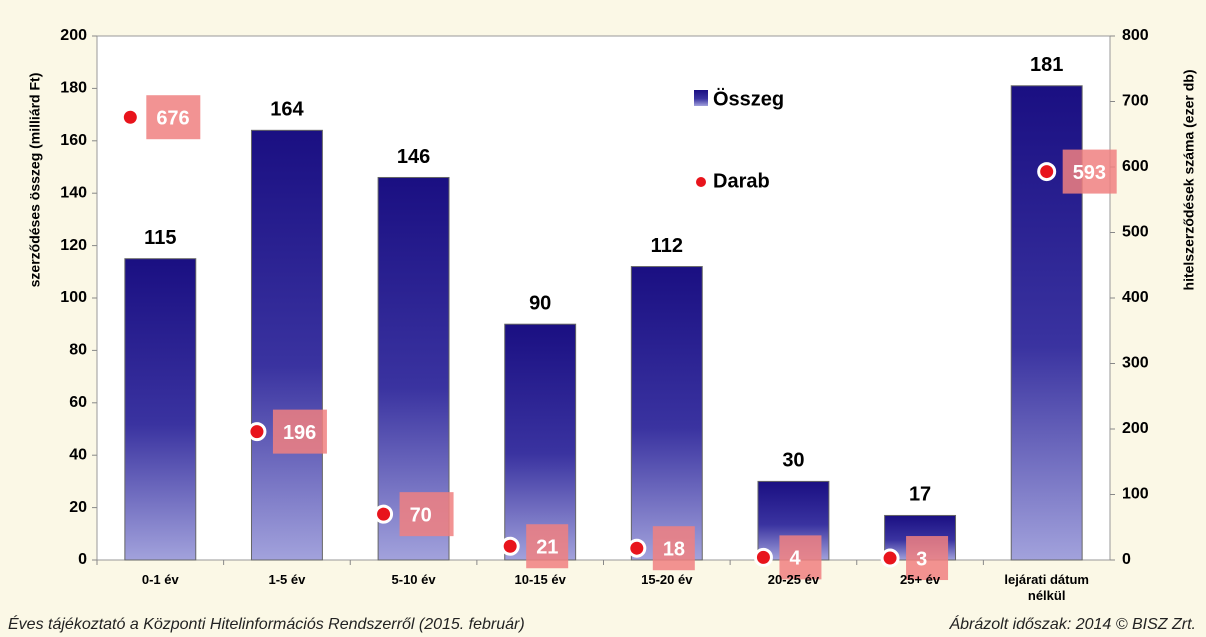 This screenshot has height=637, width=1206. Describe the element at coordinates (1135, 35) in the screenshot. I see `y2-tick-label: 800` at that location.